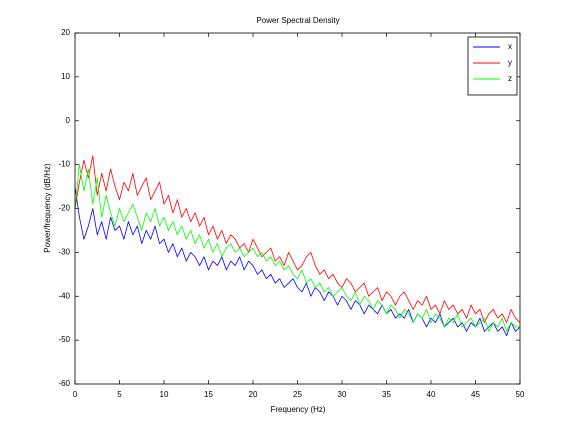  What do you see at coordinates (253, 394) in the screenshot?
I see `x-tick-label: 20` at bounding box center [253, 394].